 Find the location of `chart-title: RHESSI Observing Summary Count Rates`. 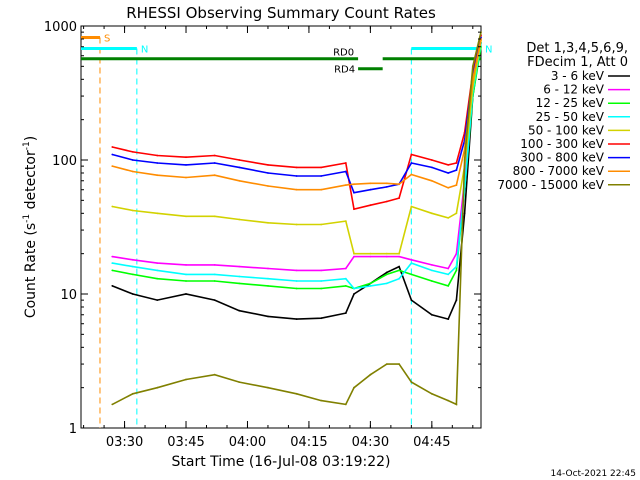

chart-title: RHESSI Observing Summary Count Rates is located at coordinates (281, 13).